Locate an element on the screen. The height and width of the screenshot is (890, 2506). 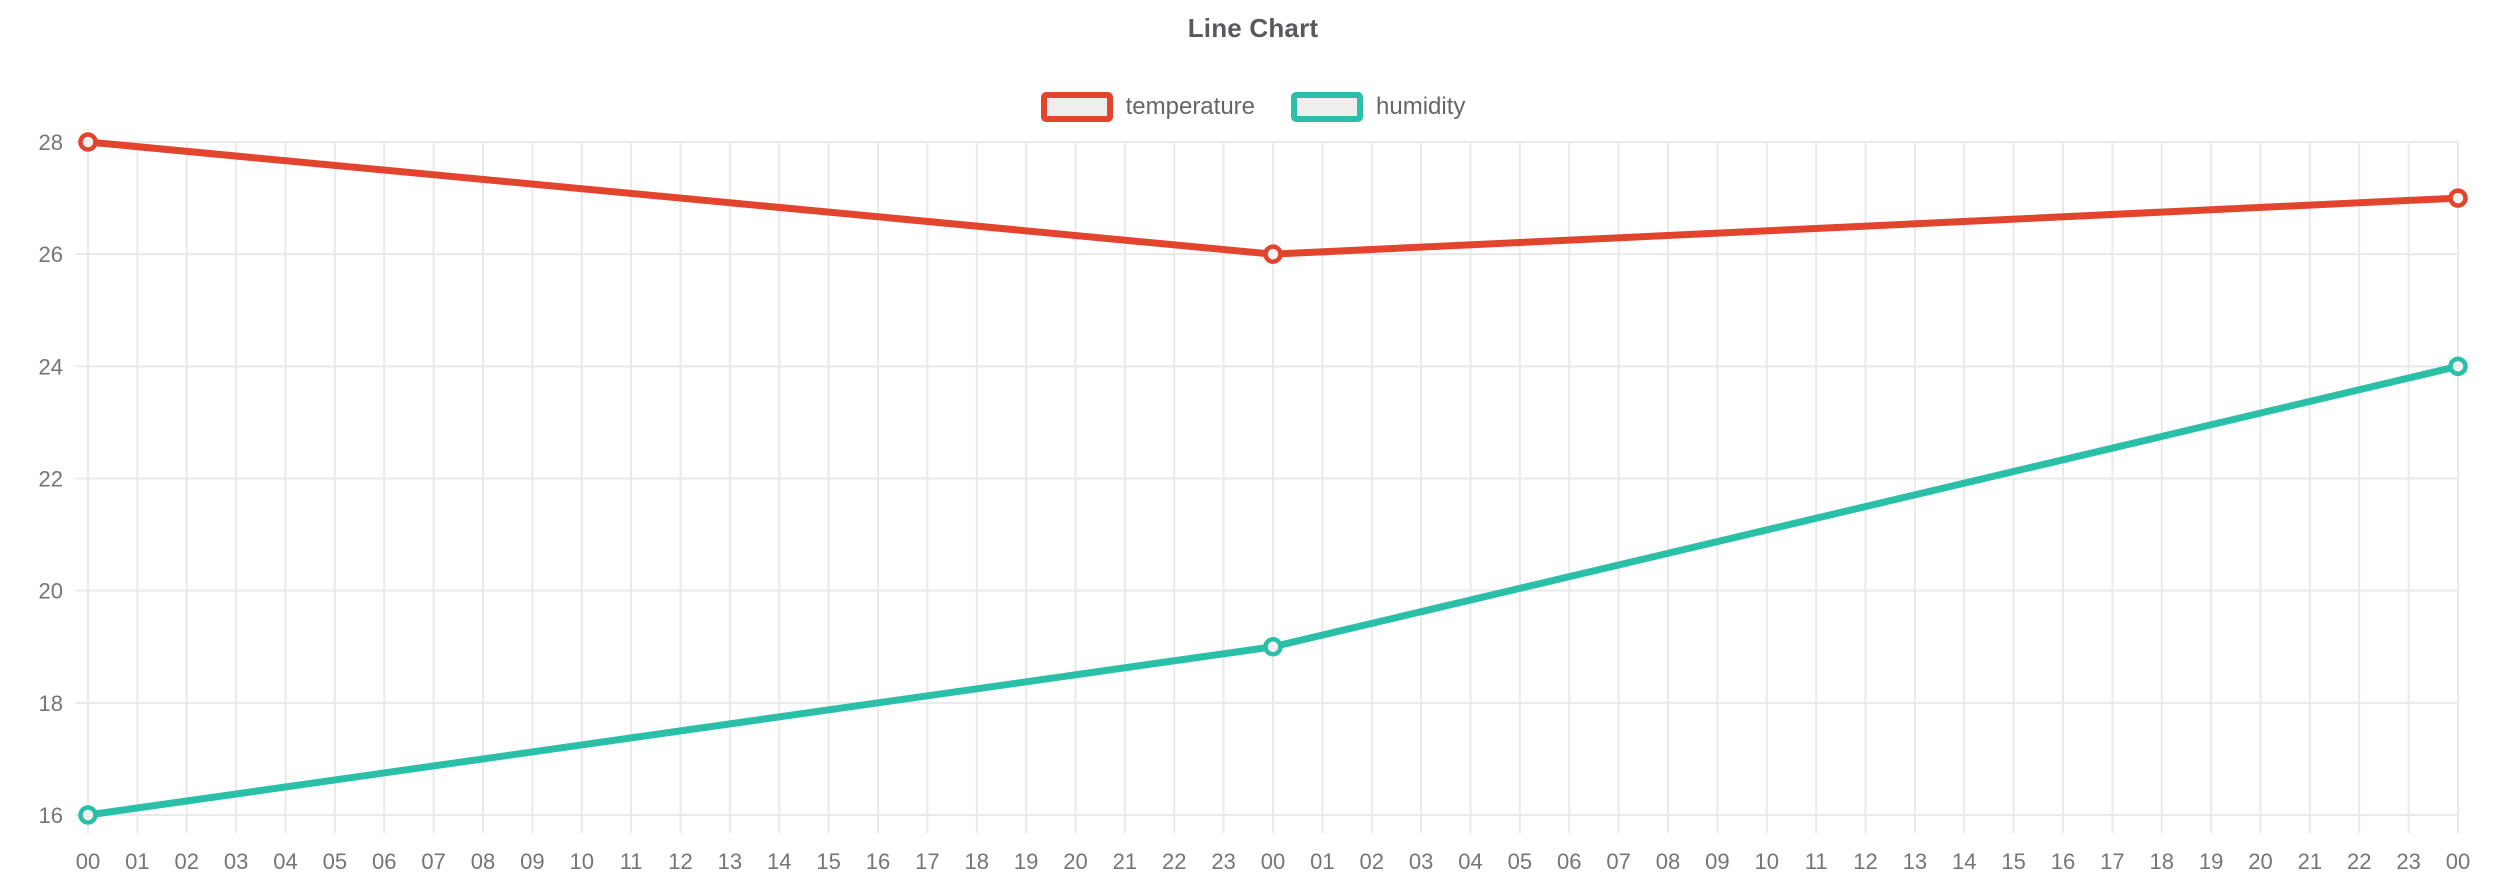
legend-label: temperature is located at coordinates (1190, 106).